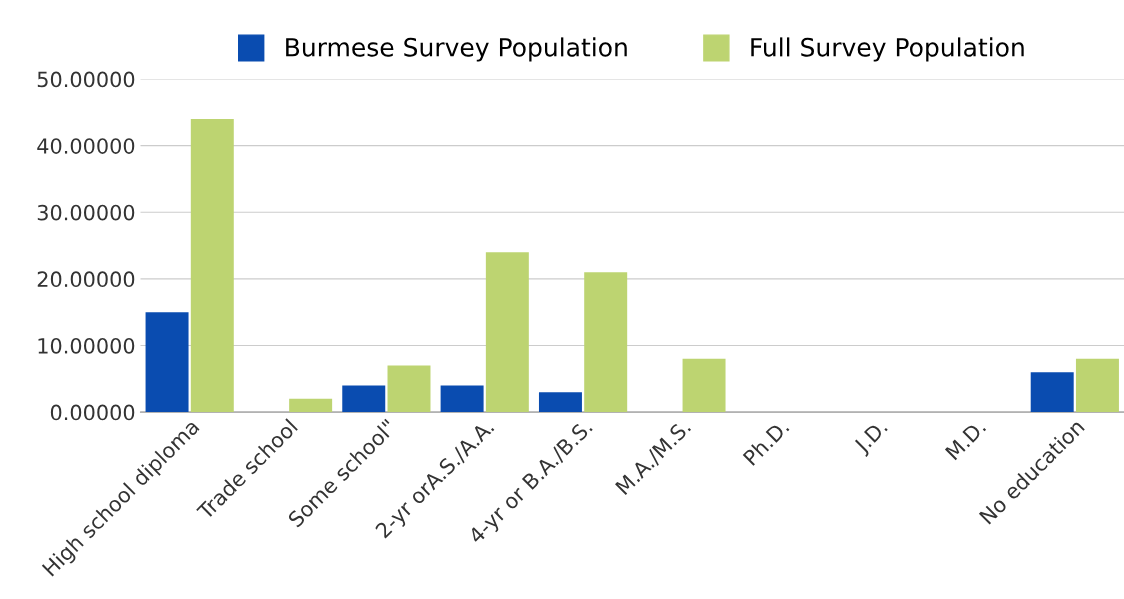 Image resolution: width=1124 pixels, height=599 pixels. Describe the element at coordinates (86, 279) in the screenshot. I see `y-tick-label: 20.00000` at that location.